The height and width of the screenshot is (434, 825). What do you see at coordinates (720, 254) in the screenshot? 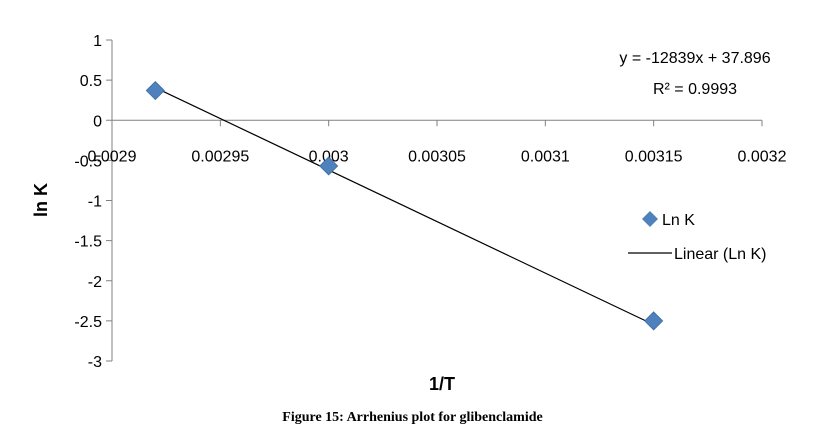
I see `legend-label-linear: Linear (Ln K)` at bounding box center [720, 254].